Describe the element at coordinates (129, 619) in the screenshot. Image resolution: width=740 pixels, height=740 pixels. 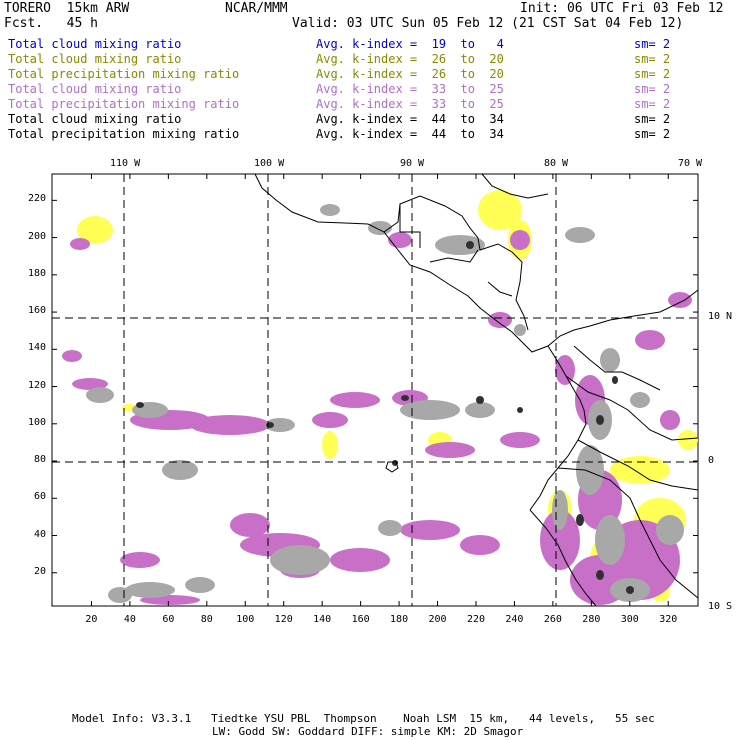
I see `x-tick-label: 40` at that location.